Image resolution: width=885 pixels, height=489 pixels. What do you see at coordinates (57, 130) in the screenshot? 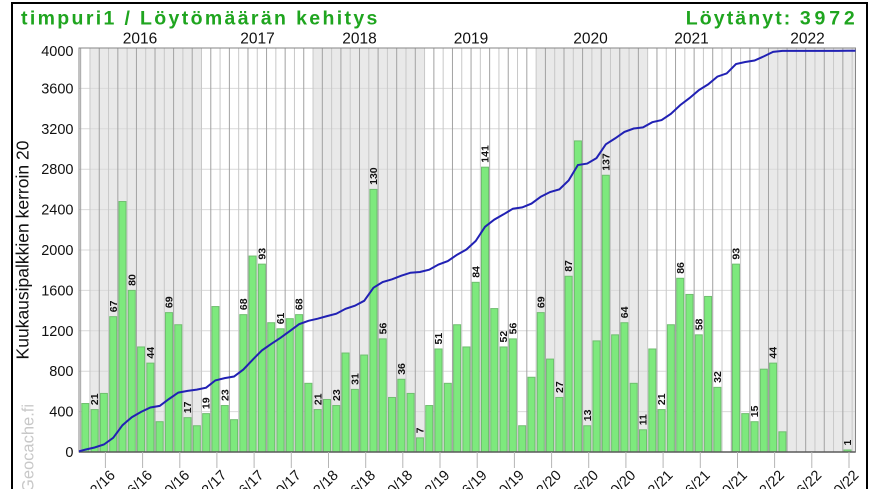
I see `svg-text: 3200` at bounding box center [57, 130].